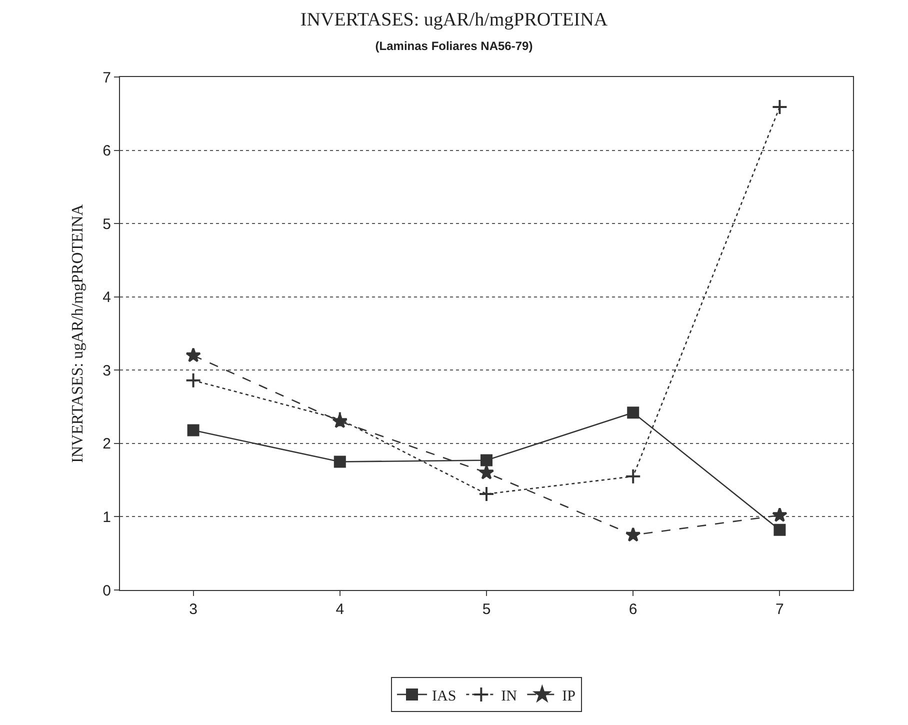 This screenshot has height=725, width=908. I want to click on y-tick-label: 6, so click(106, 151).